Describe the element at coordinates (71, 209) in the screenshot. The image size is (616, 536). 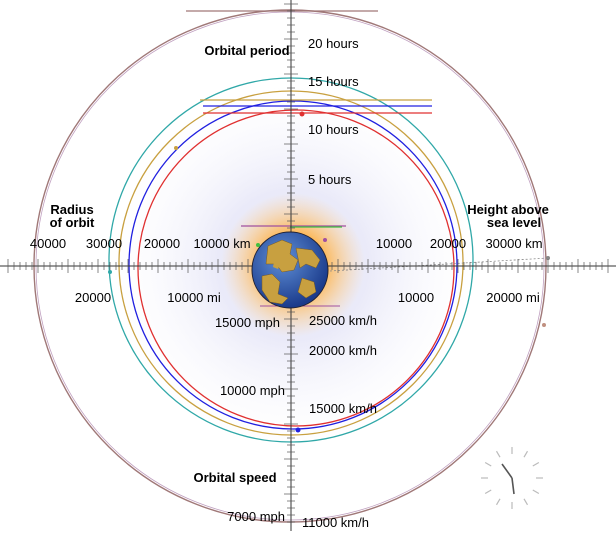
I see `heading-radius-line1: Radius` at that location.